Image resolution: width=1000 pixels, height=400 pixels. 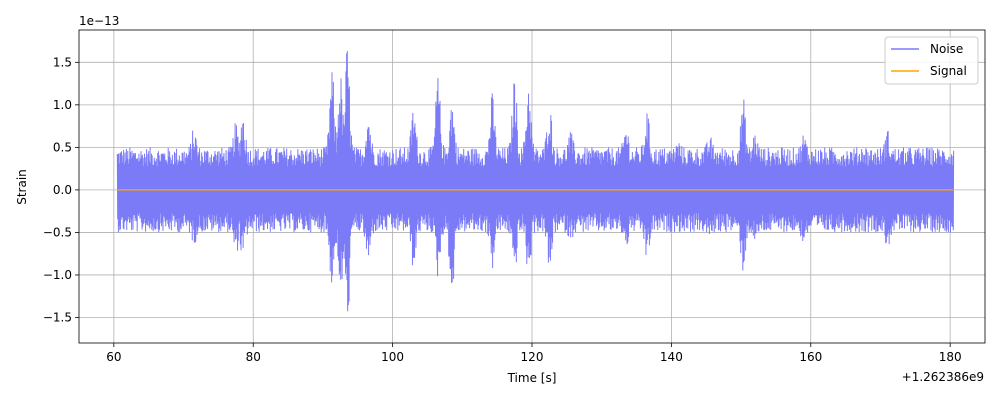 What do you see at coordinates (671, 357) in the screenshot?
I see `x-tick-label: 140` at bounding box center [671, 357].